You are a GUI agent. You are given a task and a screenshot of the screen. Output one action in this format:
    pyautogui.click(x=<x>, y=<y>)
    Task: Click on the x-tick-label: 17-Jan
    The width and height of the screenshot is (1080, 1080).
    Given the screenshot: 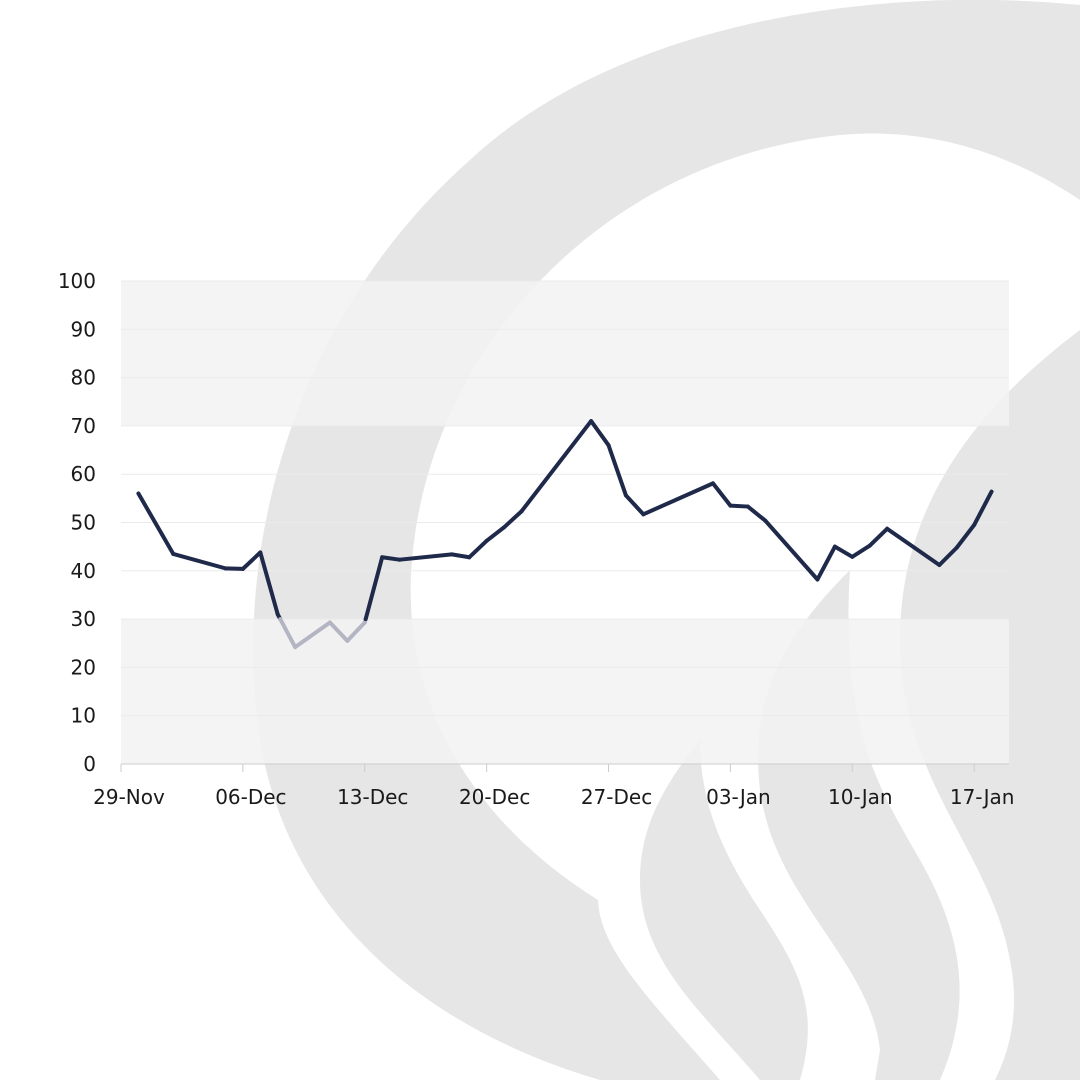 What is the action you would take?
    pyautogui.click(x=982, y=797)
    